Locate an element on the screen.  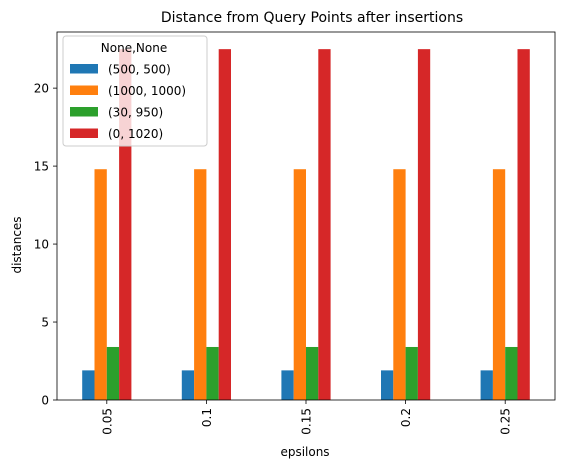
x-tick-label: 0.1 is located at coordinates (207, 417).